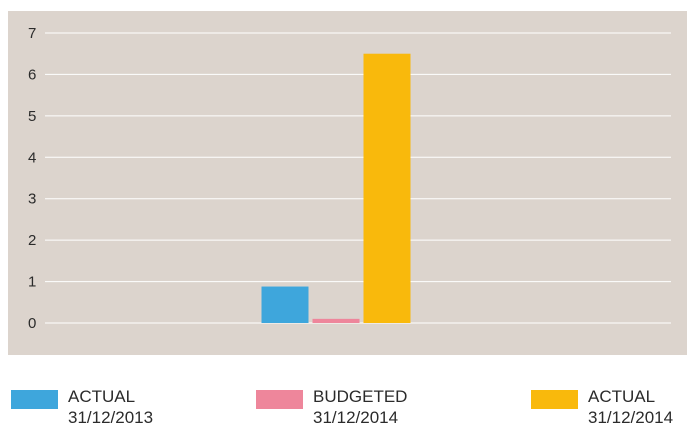 The height and width of the screenshot is (430, 687). I want to click on legend-swatch-actual-2014, so click(554, 399).